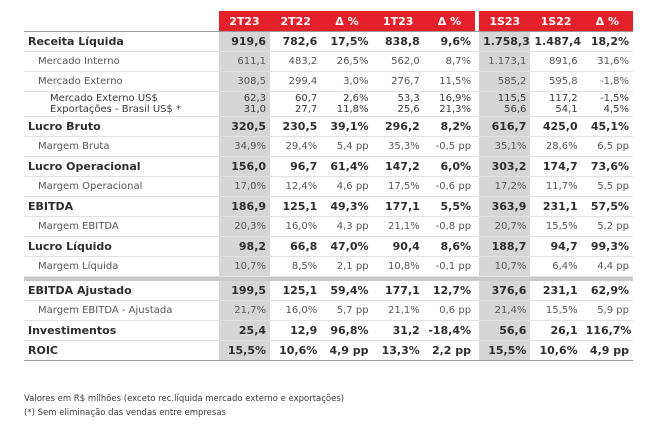 This screenshot has width=653, height=426. Describe the element at coordinates (244, 146) in the screenshot. I see `value-cell: 34,9%` at that location.